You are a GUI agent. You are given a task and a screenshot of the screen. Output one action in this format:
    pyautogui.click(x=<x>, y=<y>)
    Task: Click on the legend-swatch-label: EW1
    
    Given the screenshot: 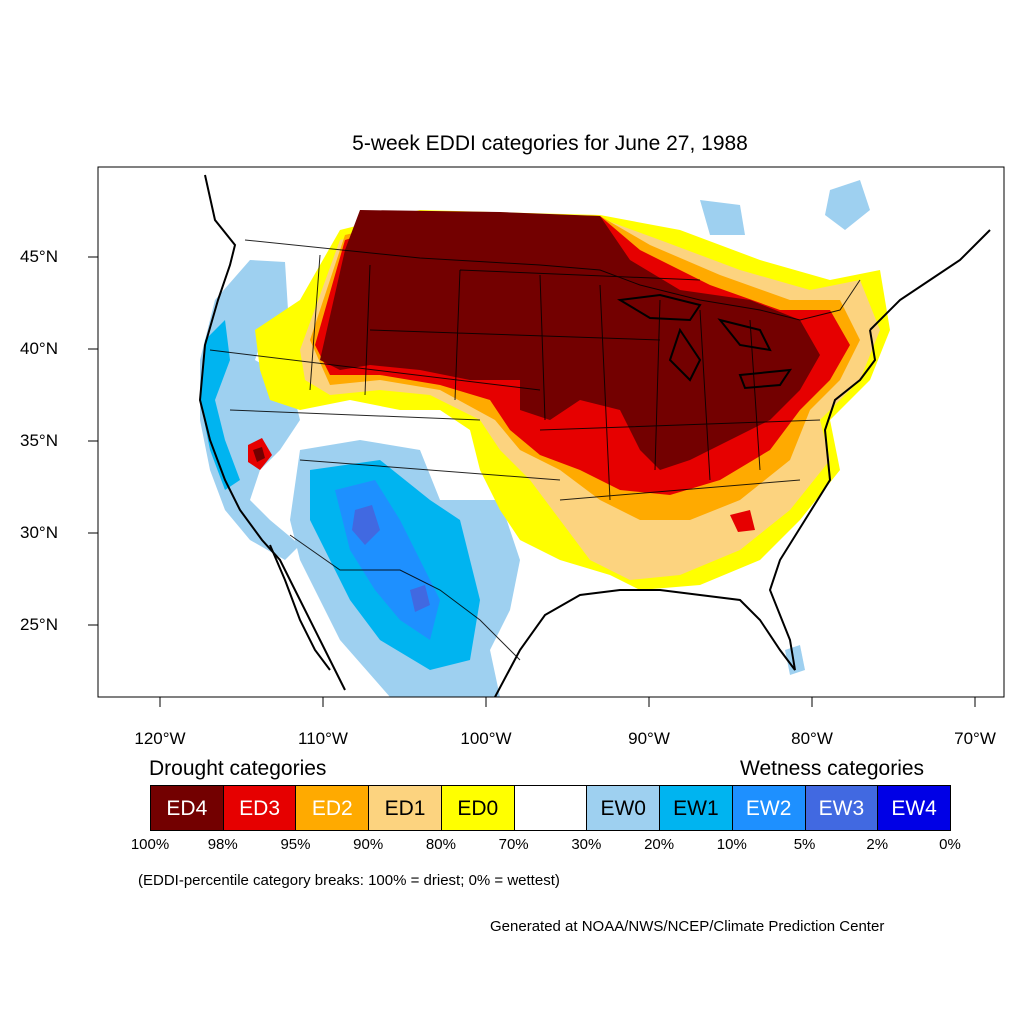 What is the action you would take?
    pyautogui.click(x=696, y=808)
    